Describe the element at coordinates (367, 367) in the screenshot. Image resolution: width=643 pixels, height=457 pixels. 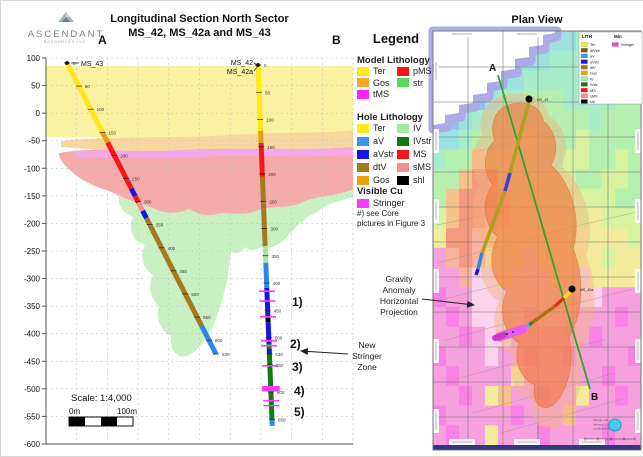
I see `new-stringer-zone-note: Zone` at that location.